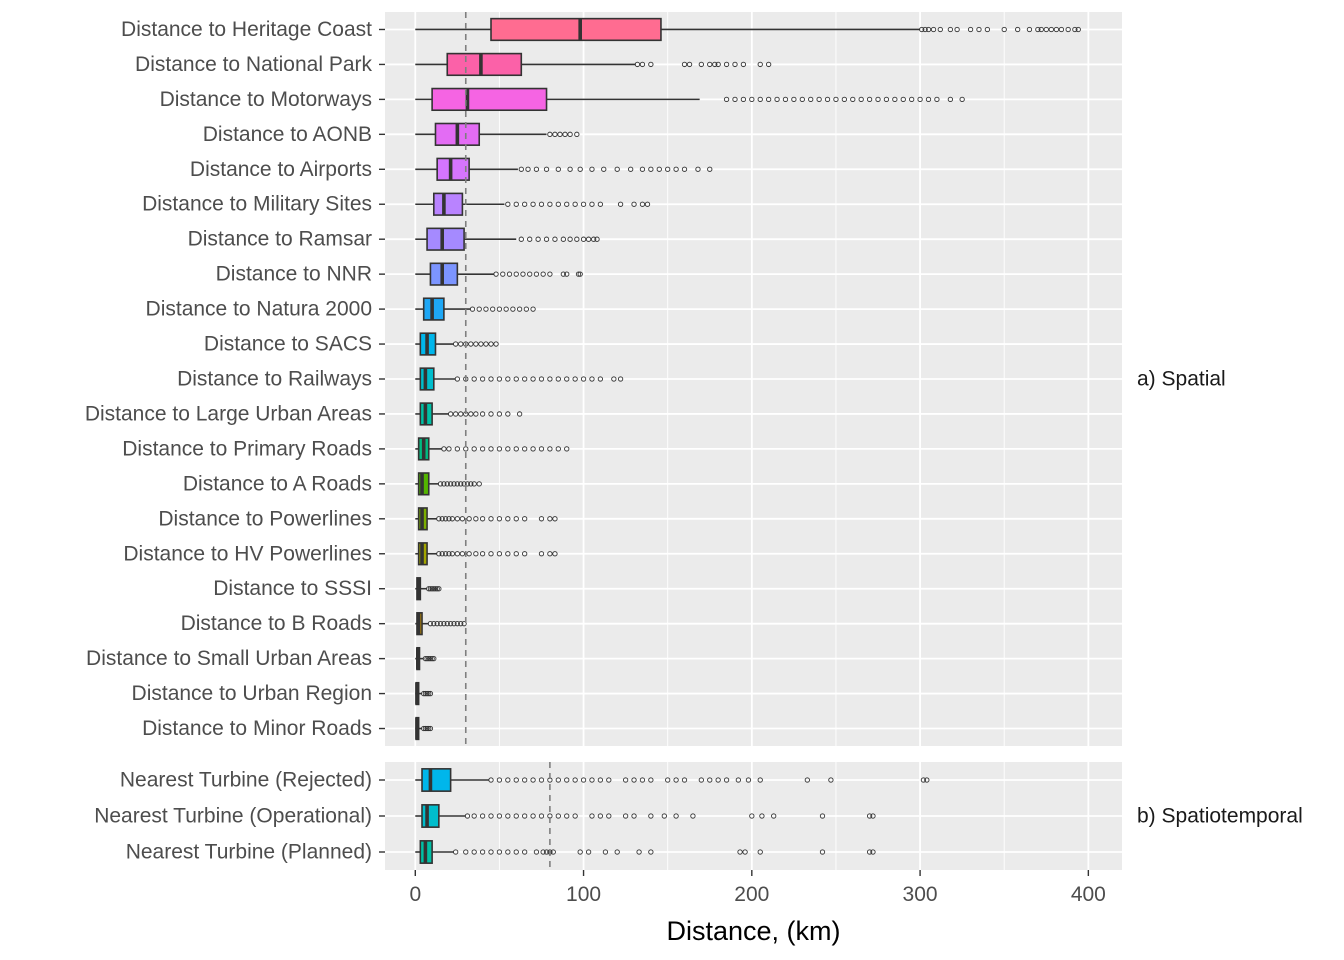 This screenshot has height=960, width=1344. Describe the element at coordinates (246, 780) in the screenshot. I see `category-label: Nearest Turbine (Rejected)` at that location.